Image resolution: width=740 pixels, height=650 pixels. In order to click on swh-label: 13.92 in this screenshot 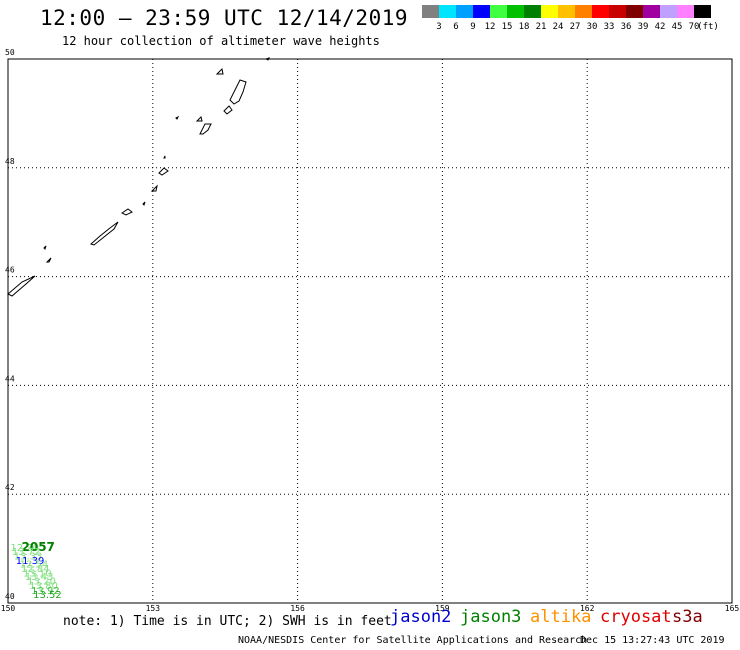, I will do `click(45, 591)`.